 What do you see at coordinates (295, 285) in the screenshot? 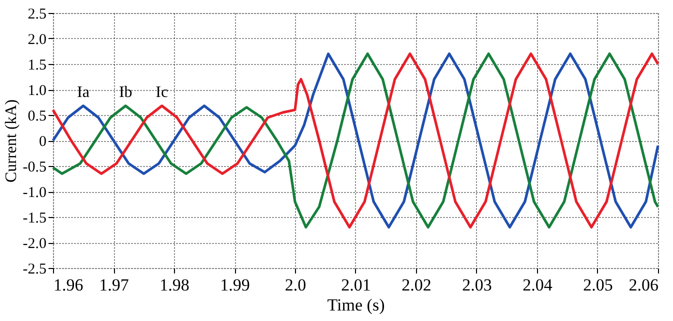
I see `x-tick-label: 2.0` at bounding box center [295, 285].